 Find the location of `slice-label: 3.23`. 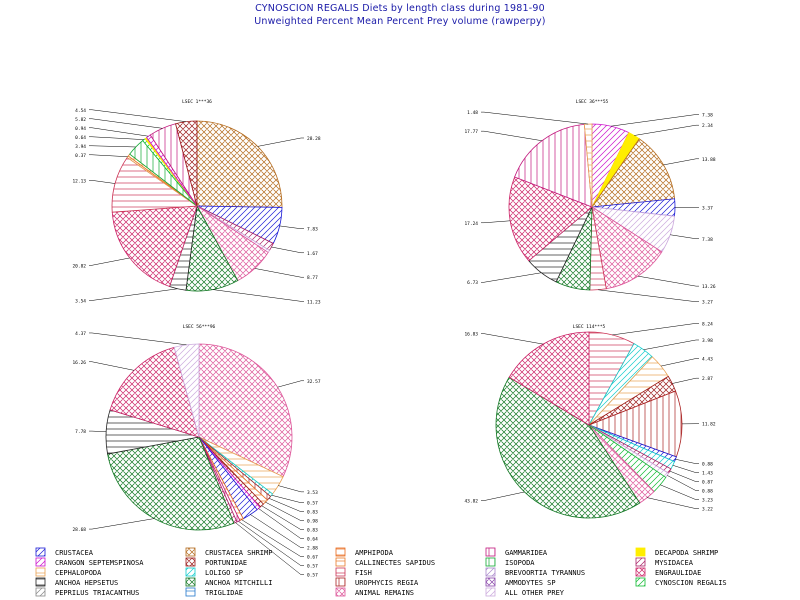

slice-label: 3.23 is located at coordinates (707, 501).